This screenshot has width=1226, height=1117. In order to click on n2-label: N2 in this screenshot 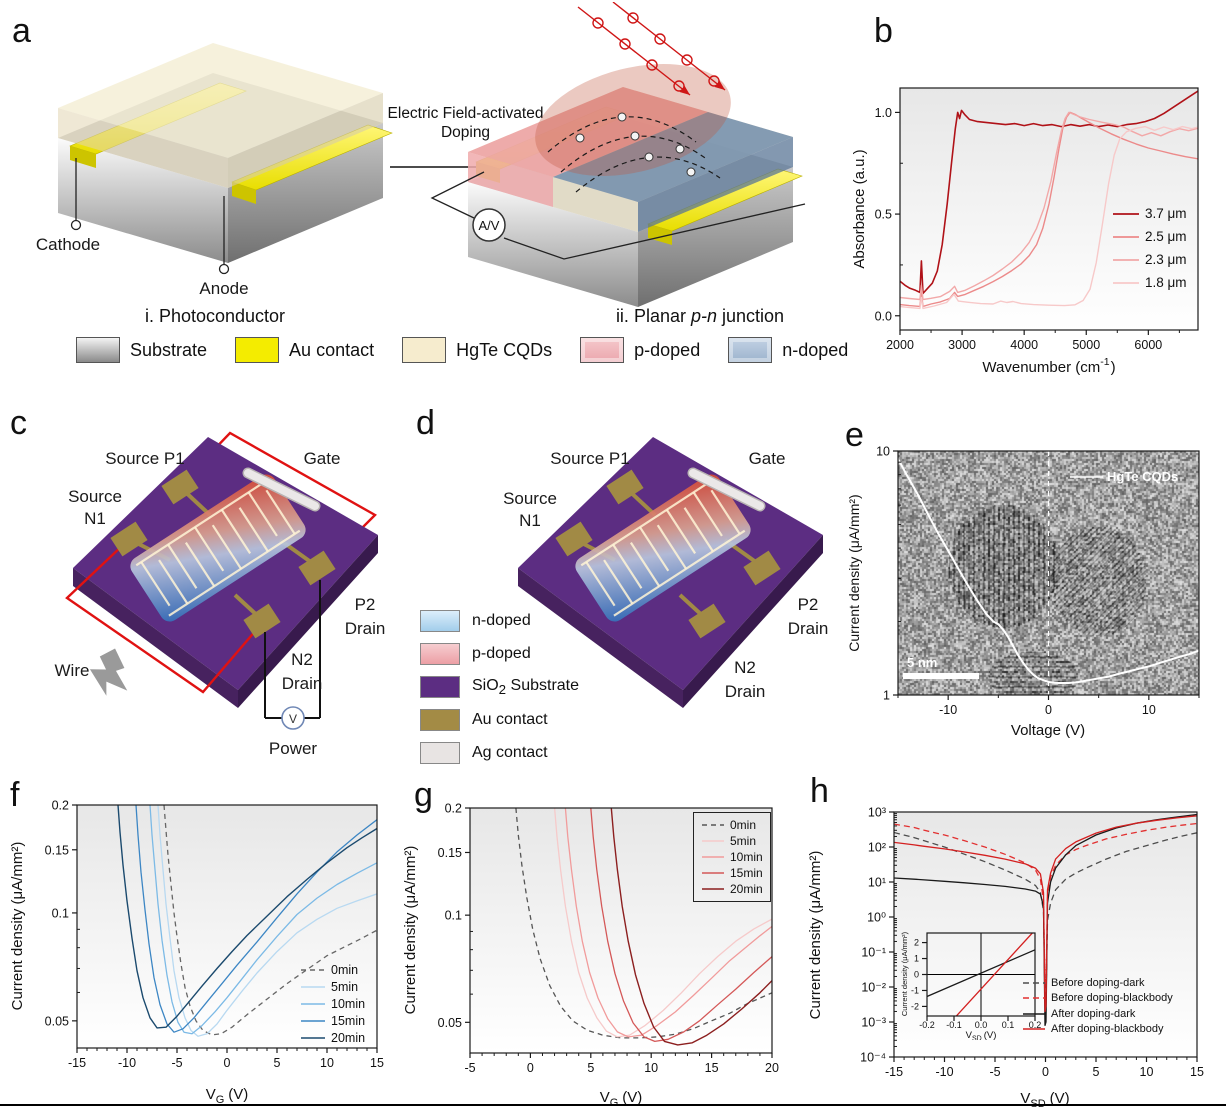, I will do `click(745, 667)`.